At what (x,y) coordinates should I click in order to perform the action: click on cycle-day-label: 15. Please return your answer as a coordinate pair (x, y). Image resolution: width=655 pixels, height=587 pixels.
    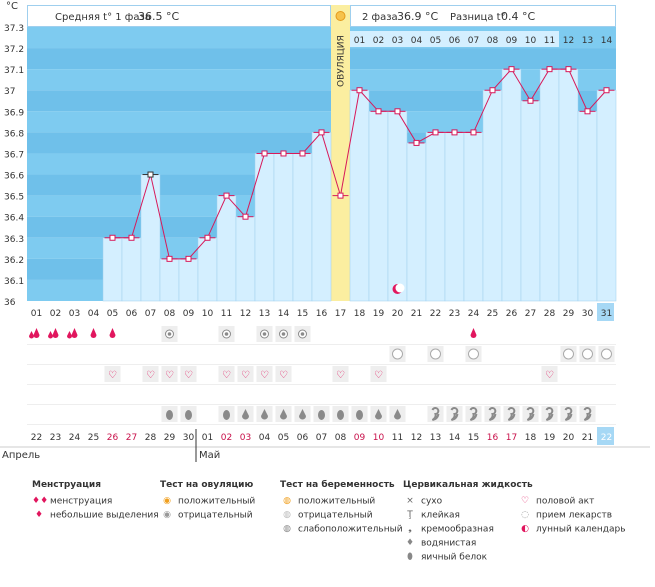
    Looking at the image, I should click on (302, 314).